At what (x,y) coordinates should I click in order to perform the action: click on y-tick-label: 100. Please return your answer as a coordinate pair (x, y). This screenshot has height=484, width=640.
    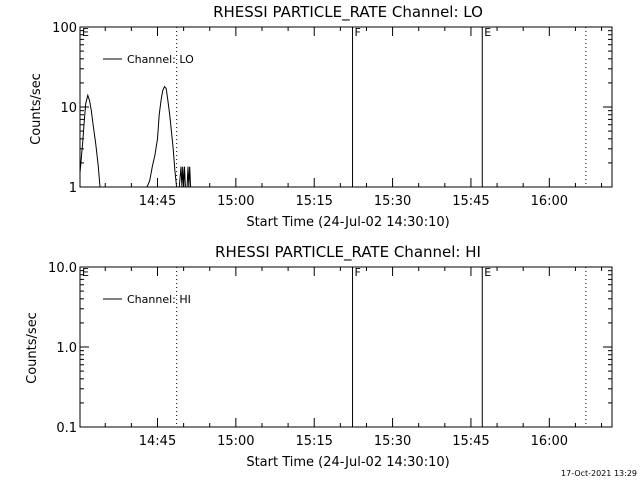
    Looking at the image, I should click on (64, 28).